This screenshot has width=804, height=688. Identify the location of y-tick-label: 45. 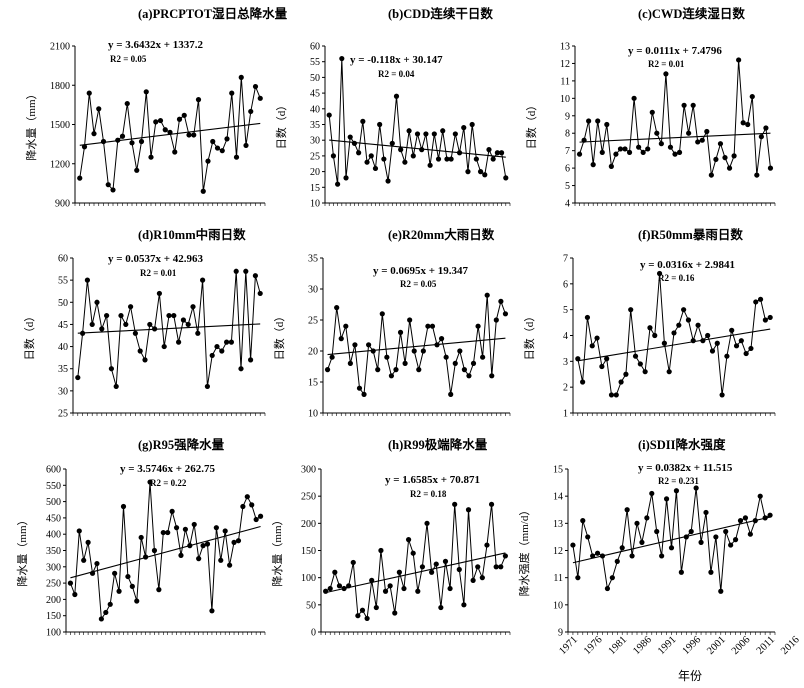
(315, 94).